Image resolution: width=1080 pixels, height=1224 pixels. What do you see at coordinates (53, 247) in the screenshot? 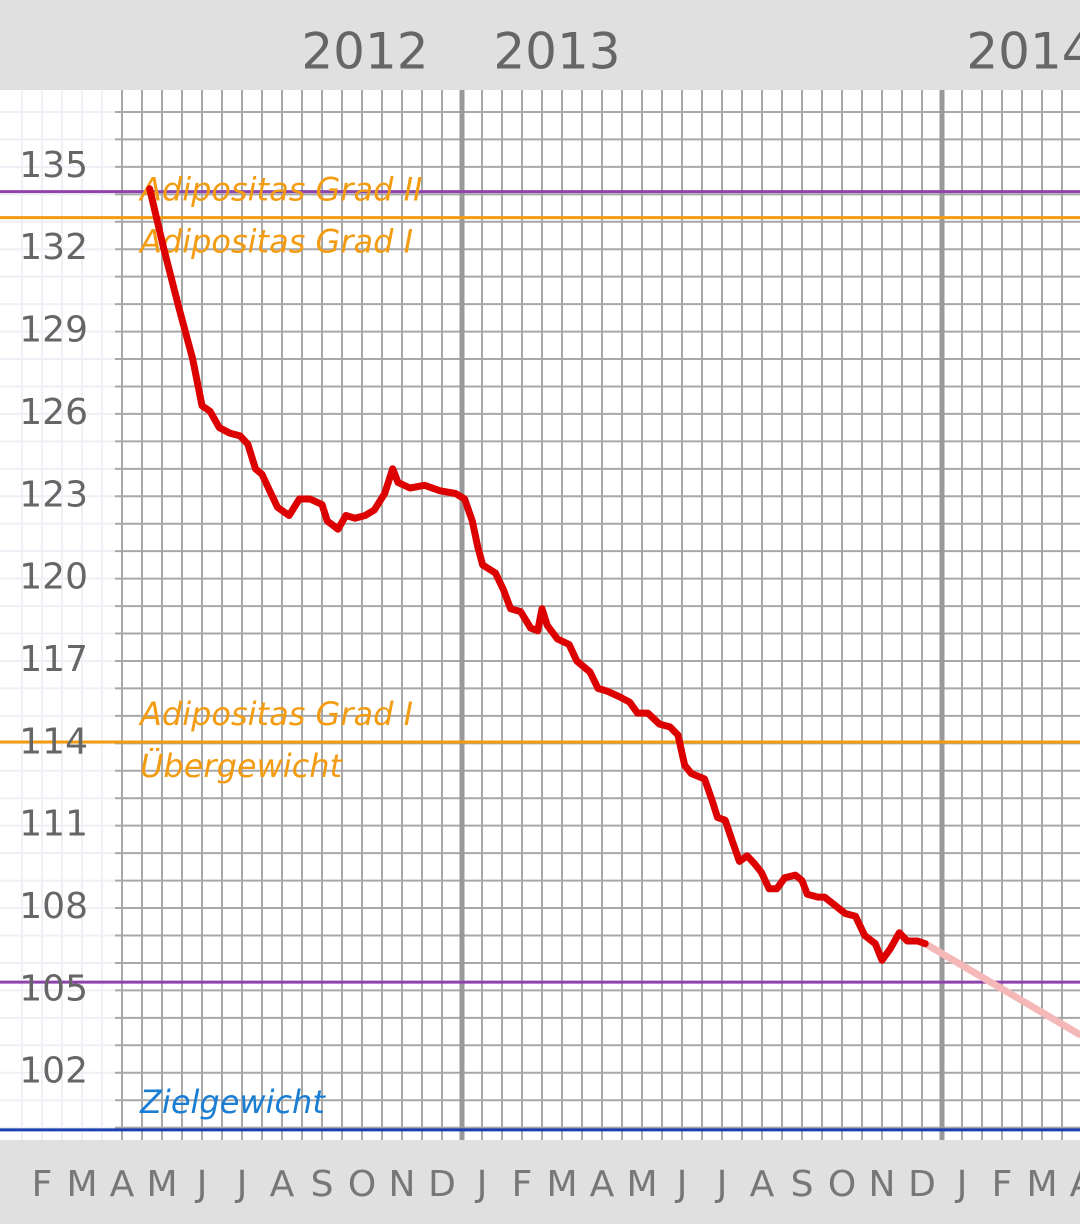
I see `y-tick-label: 132` at bounding box center [53, 247].